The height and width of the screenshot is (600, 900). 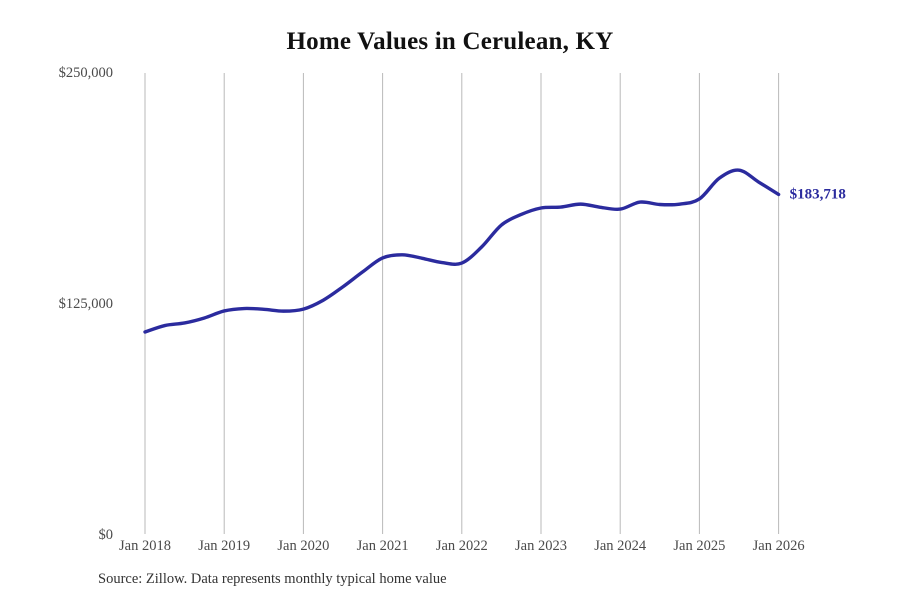 I want to click on y-tick-label: $0, so click(x=106, y=535).